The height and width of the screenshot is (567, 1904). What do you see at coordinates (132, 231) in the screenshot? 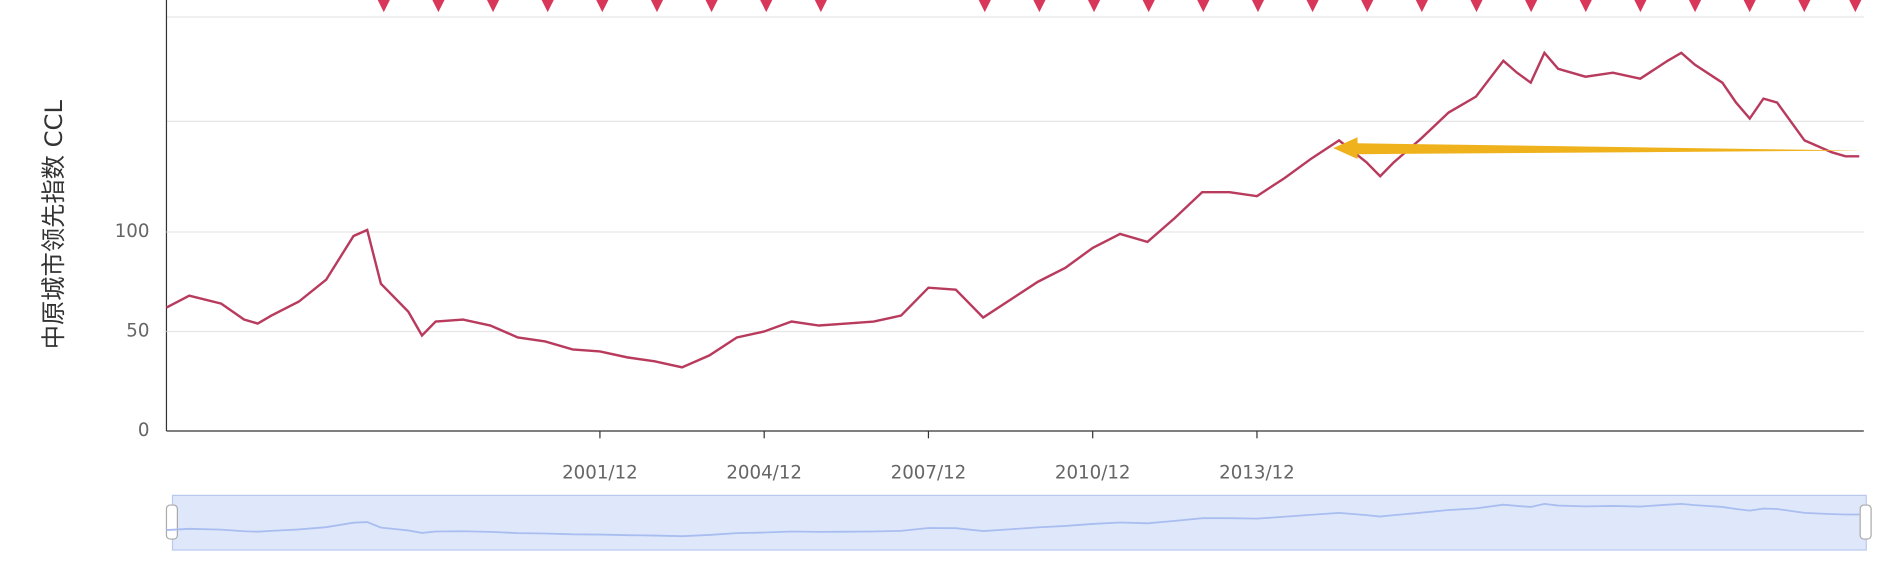
I see `y-tick-label: 100` at bounding box center [132, 231].